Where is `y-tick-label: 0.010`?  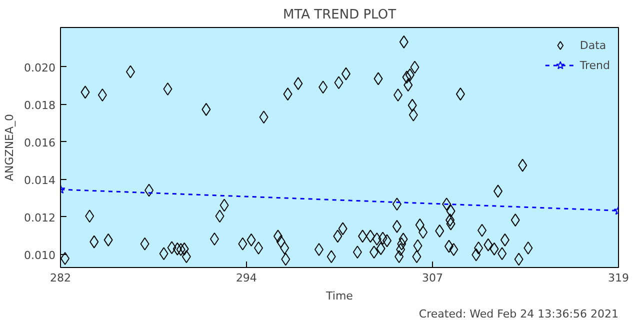
y-tick-label: 0.010 is located at coordinates (40, 255).